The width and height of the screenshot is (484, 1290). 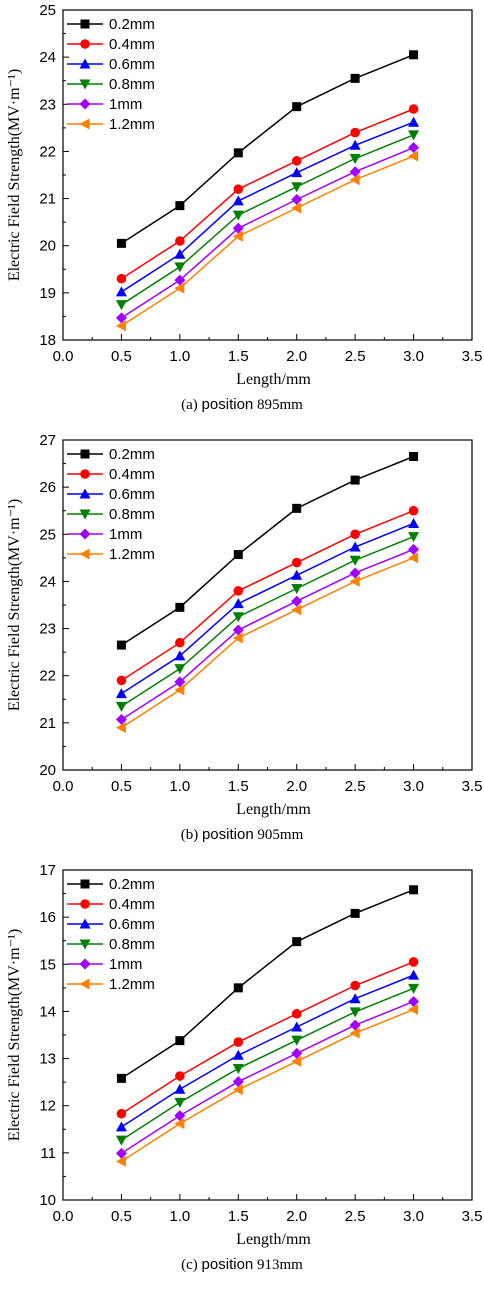 What do you see at coordinates (47, 293) in the screenshot?
I see `y-tick-label: 19` at bounding box center [47, 293].